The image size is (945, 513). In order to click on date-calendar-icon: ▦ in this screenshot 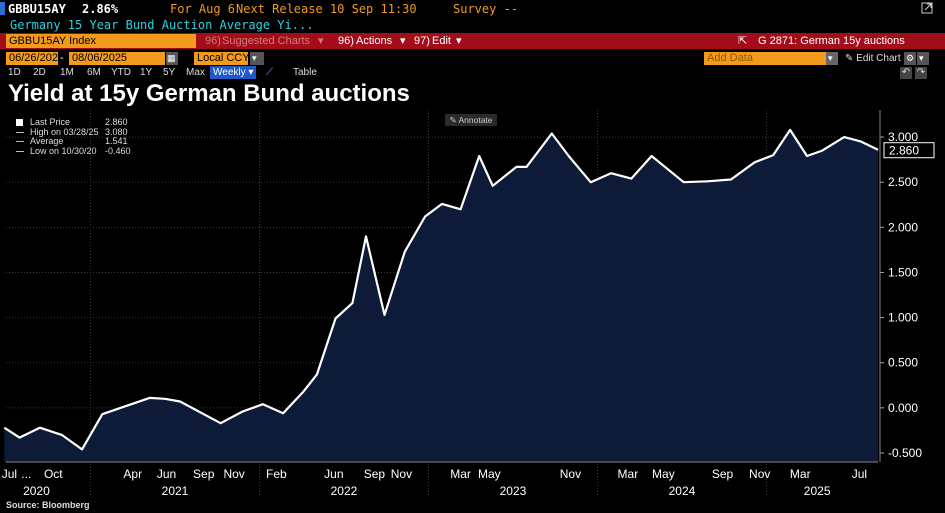, I will do `click(172, 58)`.